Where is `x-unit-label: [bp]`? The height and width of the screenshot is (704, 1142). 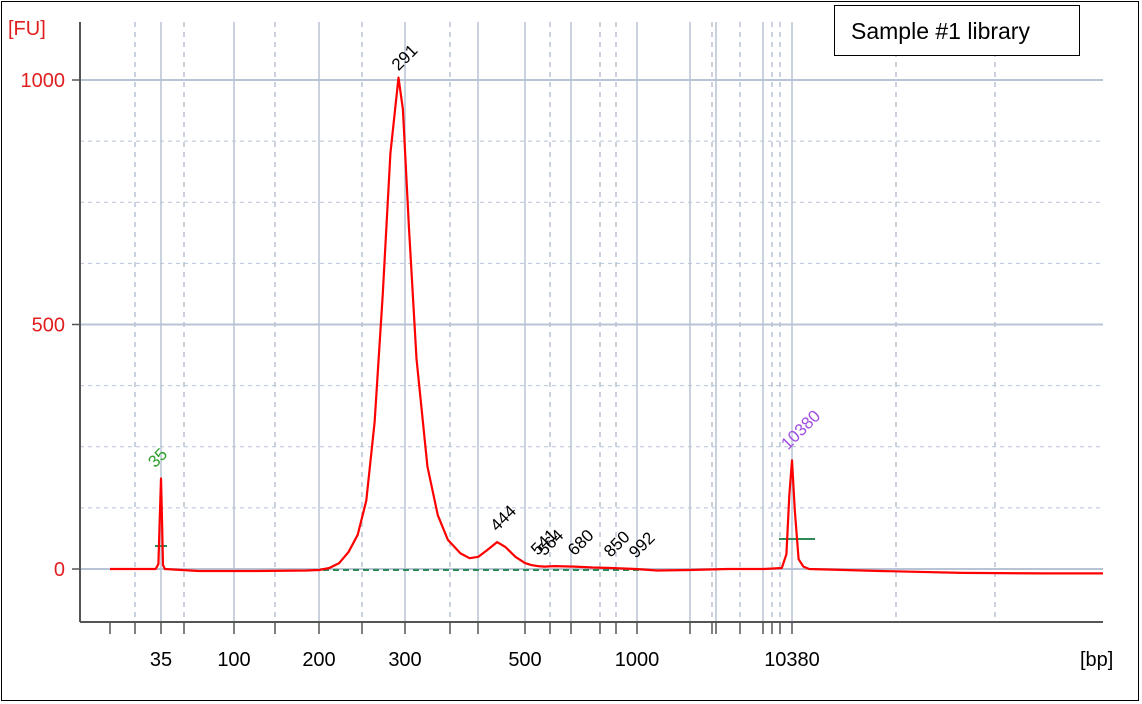
x-unit-label: [bp] is located at coordinates (1096, 660).